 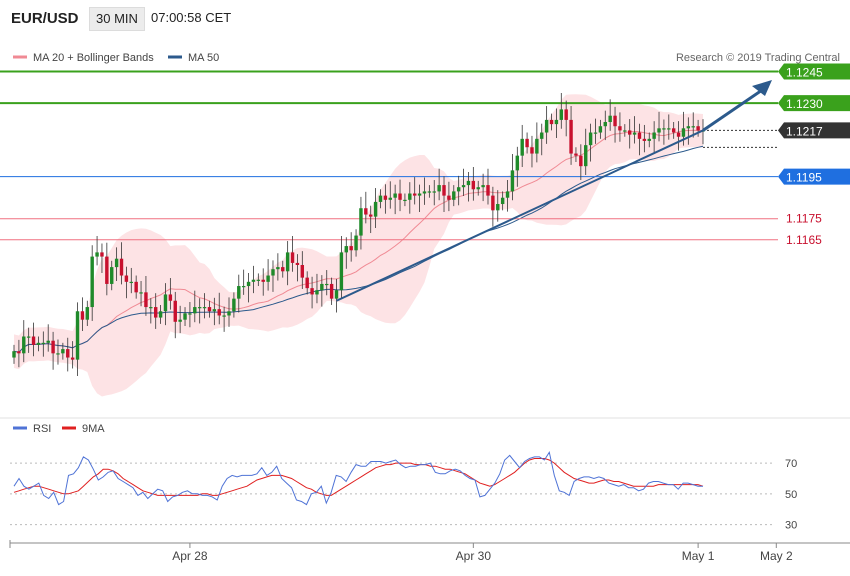 What do you see at coordinates (42, 429) in the screenshot?
I see `legend-rsi-label: RSI` at bounding box center [42, 429].